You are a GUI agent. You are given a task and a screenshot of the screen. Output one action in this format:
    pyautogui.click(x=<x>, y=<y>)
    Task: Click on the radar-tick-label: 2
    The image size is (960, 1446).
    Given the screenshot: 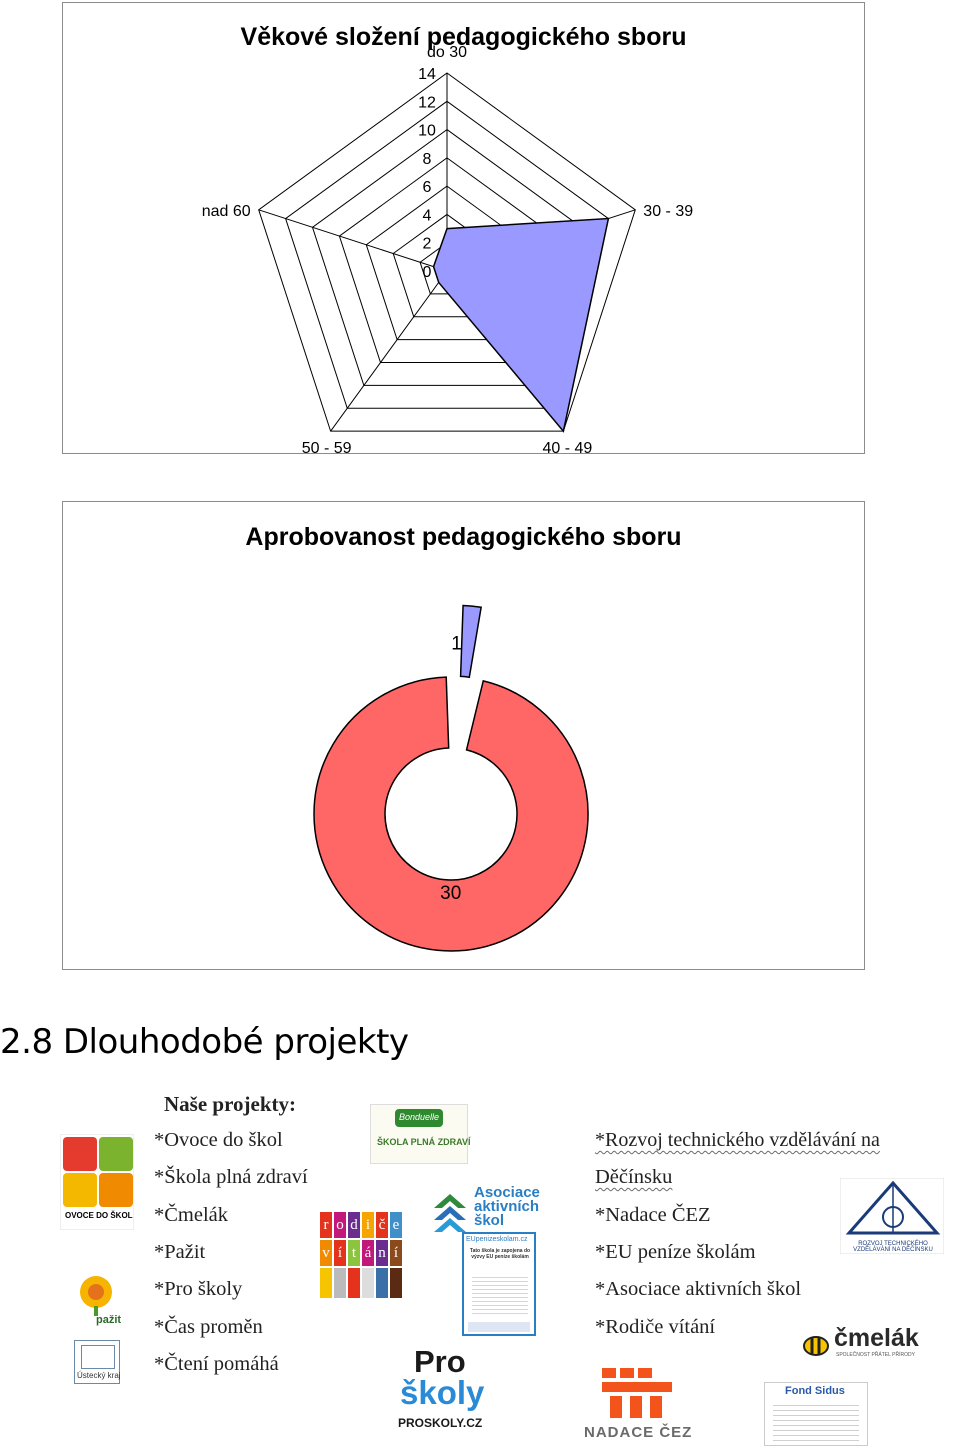 What is the action you would take?
    pyautogui.click(x=427, y=244)
    